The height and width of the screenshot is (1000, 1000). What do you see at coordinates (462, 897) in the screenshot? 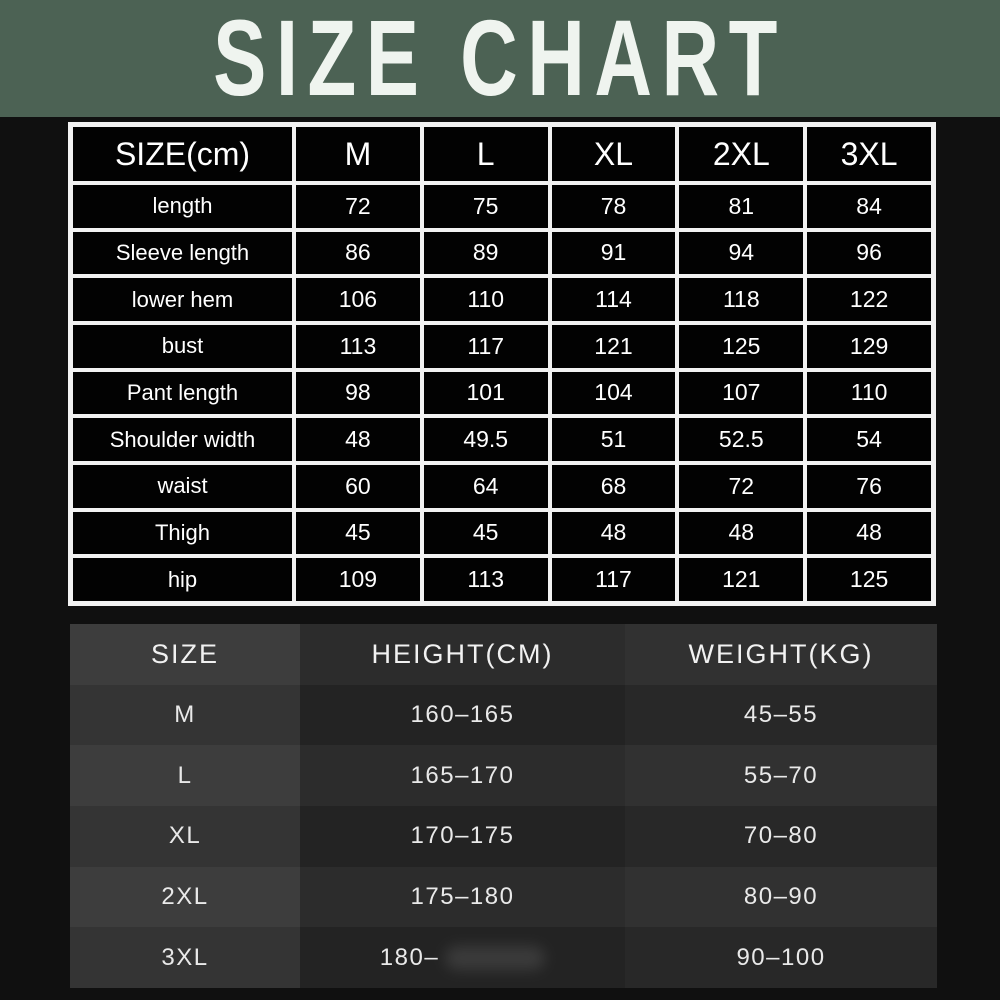
I see `fit-table-height-cell: 175–180` at bounding box center [462, 897].